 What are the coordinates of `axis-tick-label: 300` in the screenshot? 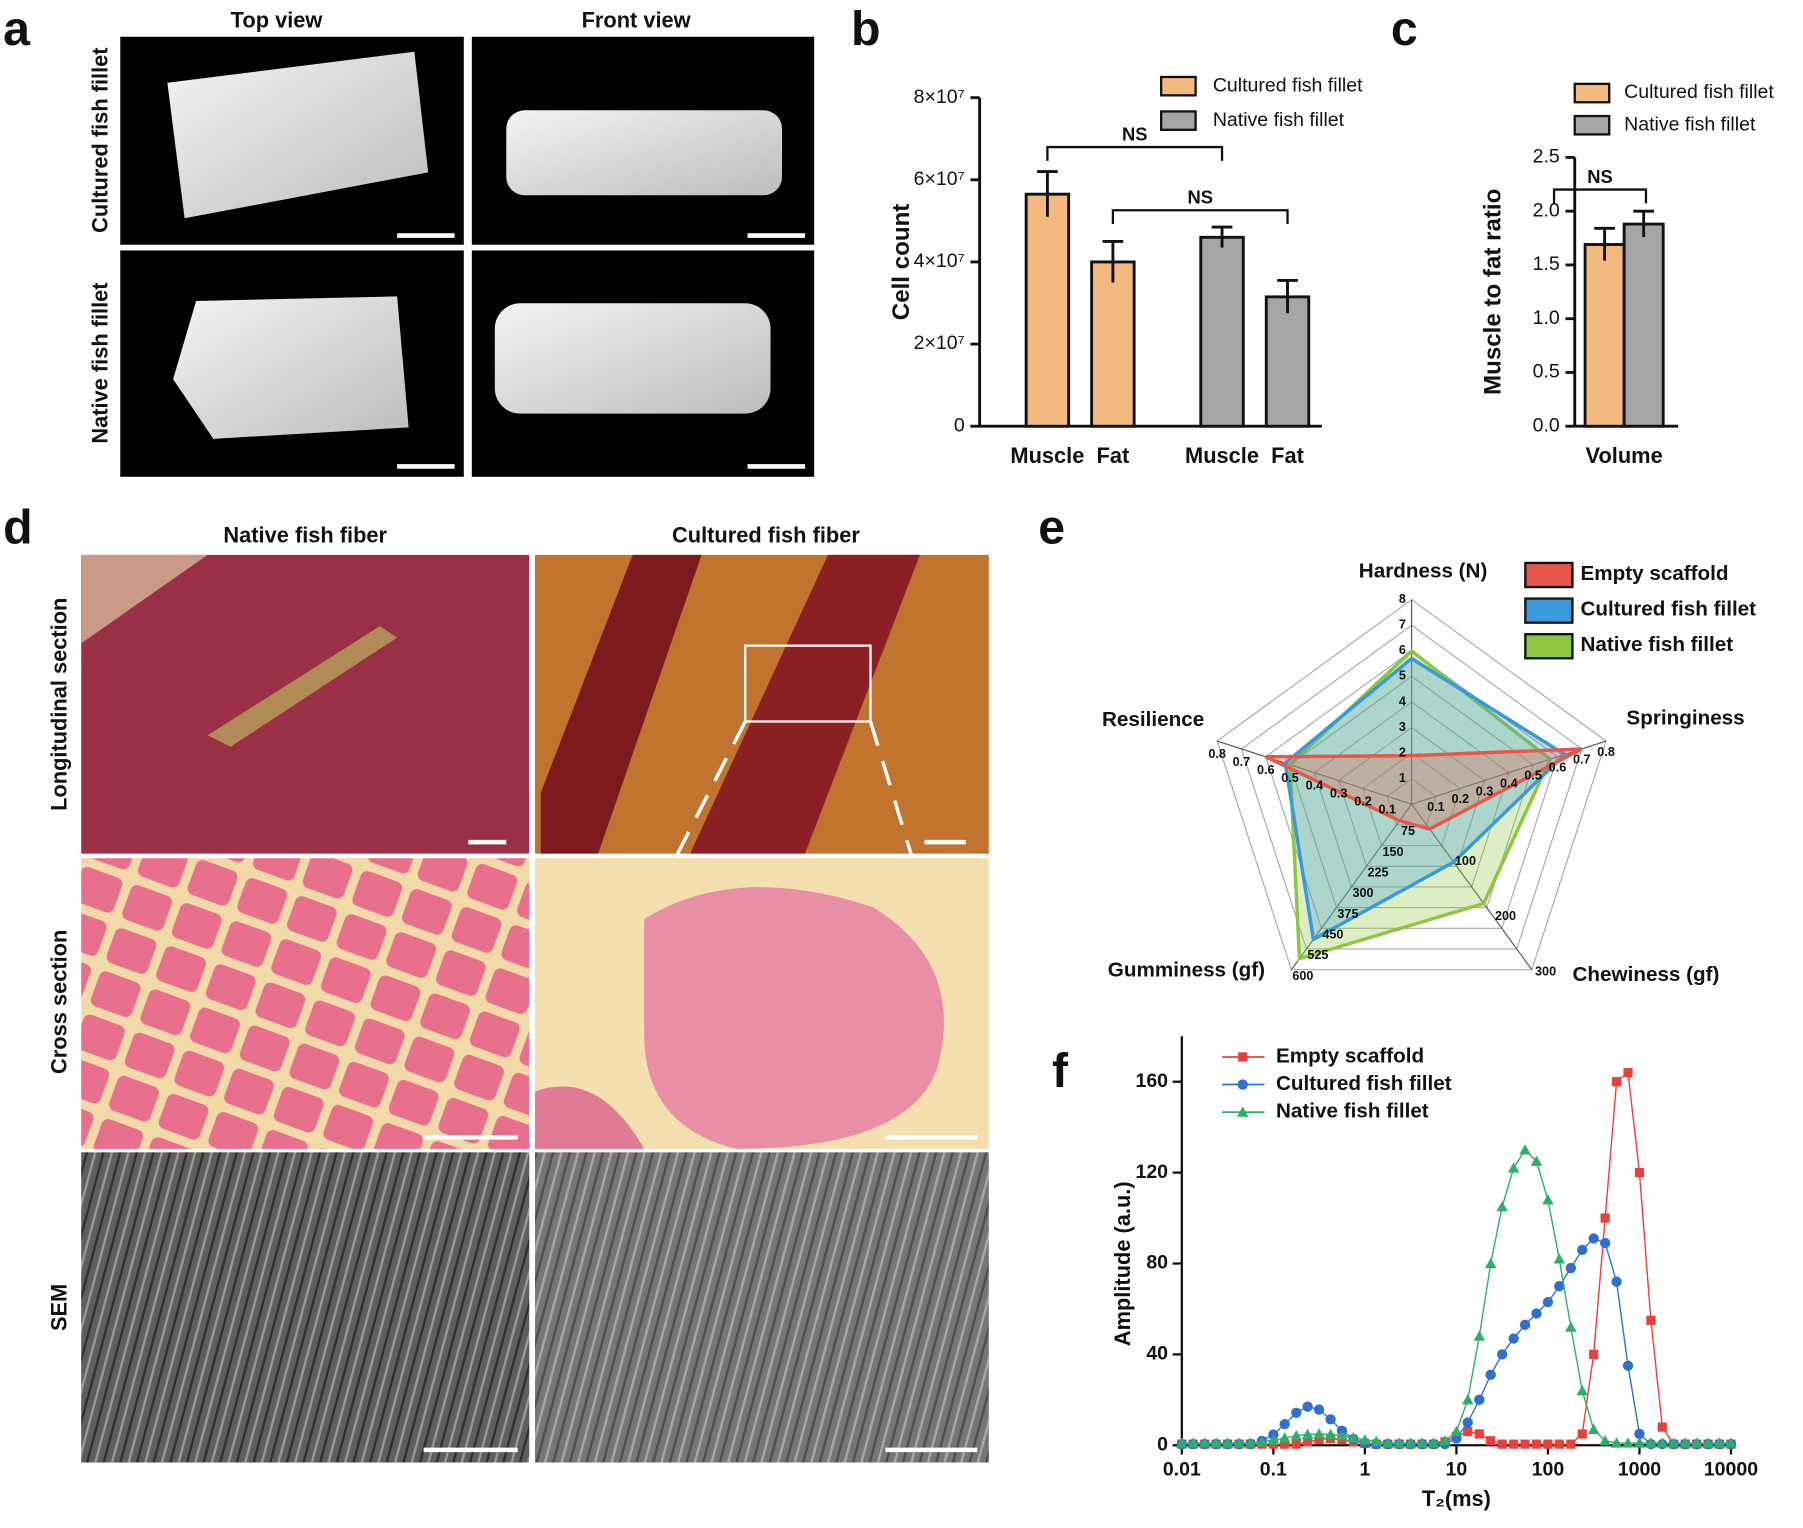 It's located at (1362, 893).